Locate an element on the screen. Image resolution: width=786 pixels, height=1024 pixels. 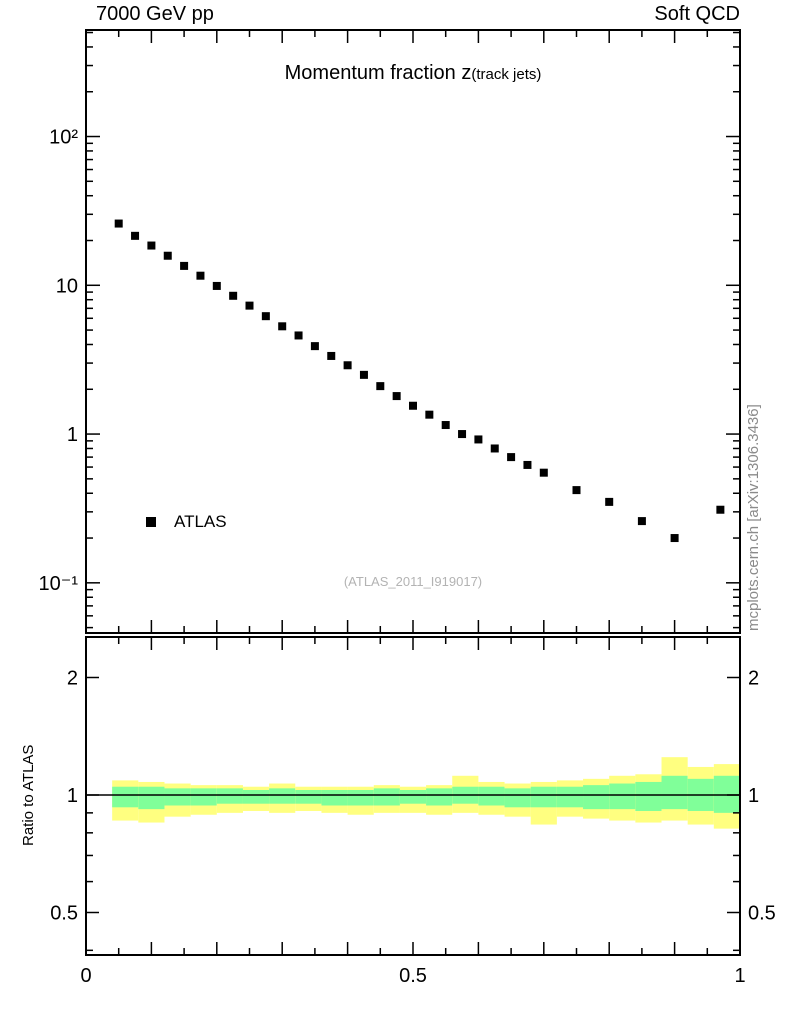
header-beam-label: 7000 GeV pp is located at coordinates (155, 14).